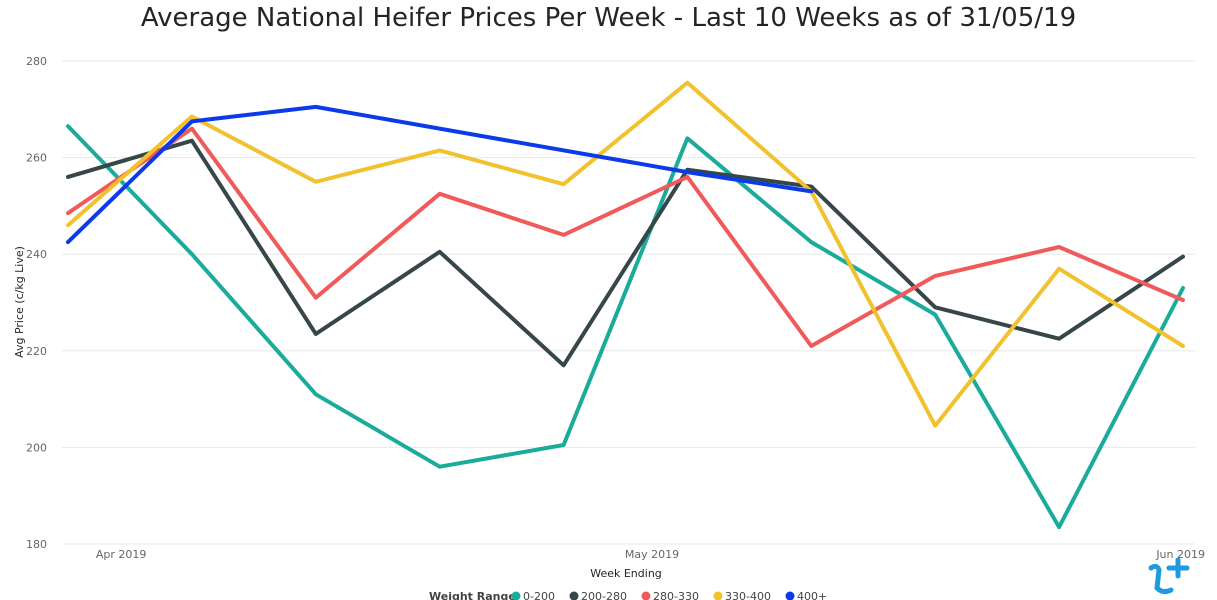  Describe the element at coordinates (36, 158) in the screenshot. I see `y-tick-label: 260` at that location.